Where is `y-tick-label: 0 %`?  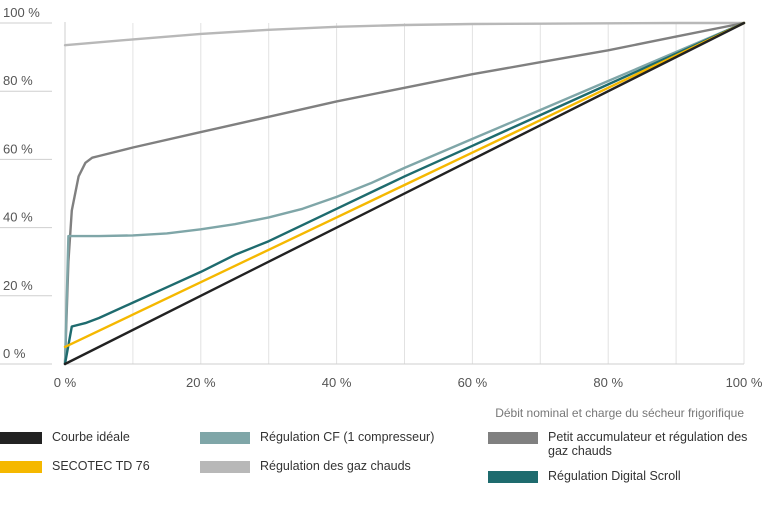 y-tick-label: 0 % is located at coordinates (14, 353).